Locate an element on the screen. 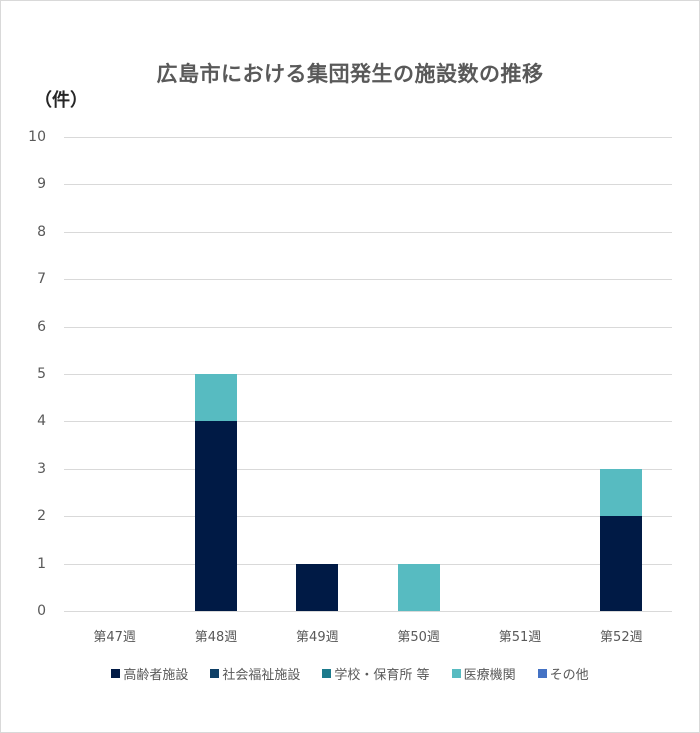  y-tick-label: 9 is located at coordinates (41, 184).